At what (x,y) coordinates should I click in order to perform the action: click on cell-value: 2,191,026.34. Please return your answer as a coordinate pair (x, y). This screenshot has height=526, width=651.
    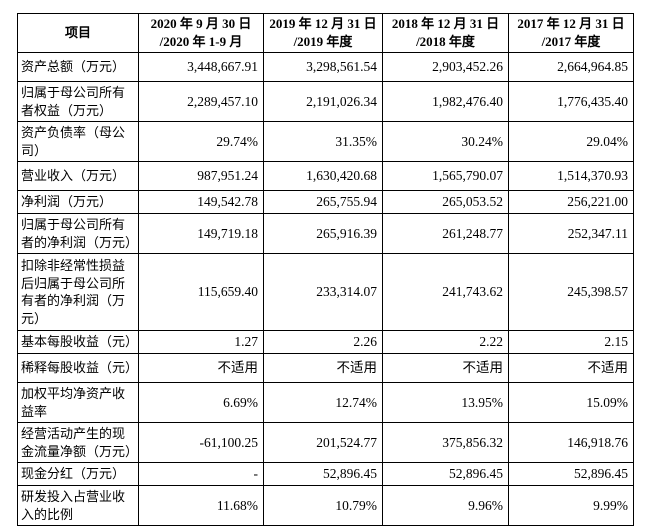
    Looking at the image, I should click on (323, 101).